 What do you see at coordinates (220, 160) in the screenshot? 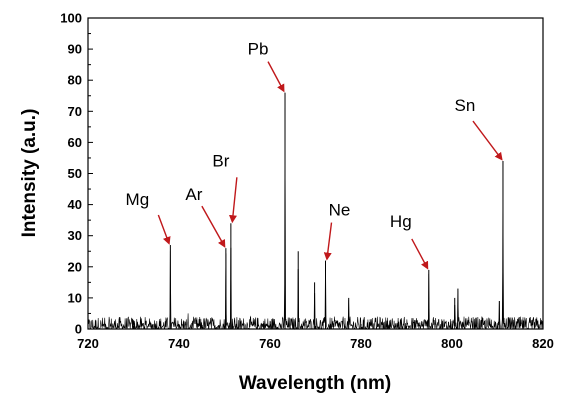
I see `peak-label-br: Br` at bounding box center [220, 160].